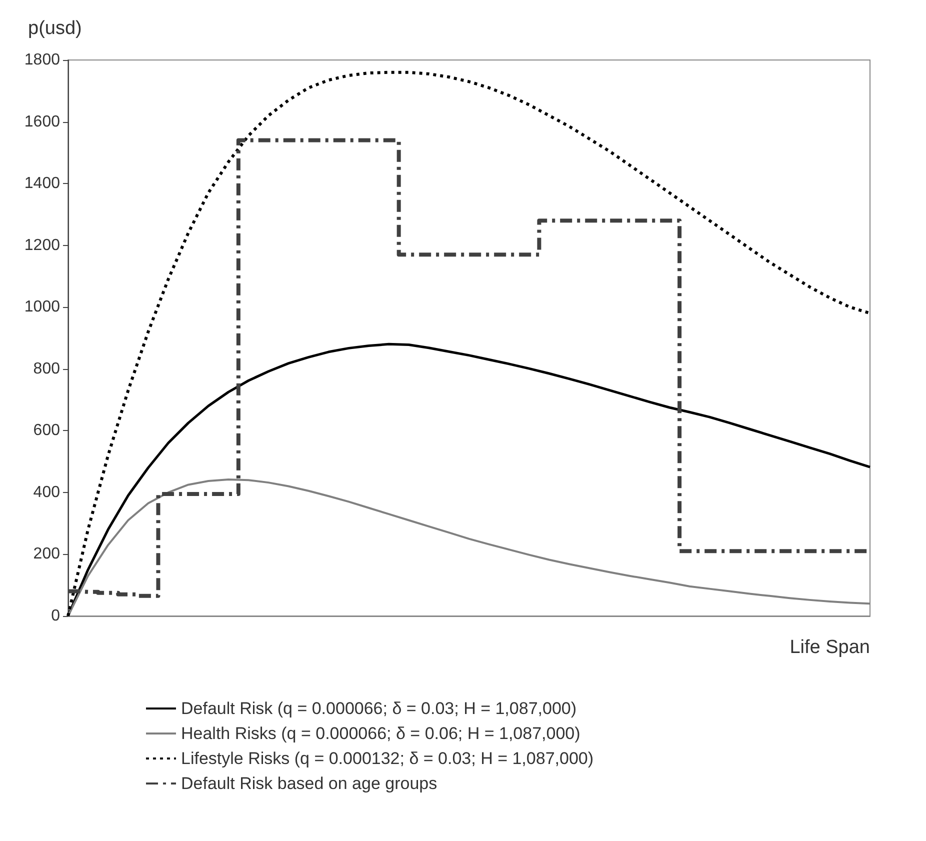 The image size is (926, 841). Describe the element at coordinates (42, 121) in the screenshot. I see `y-tick-label: 1600` at that location.